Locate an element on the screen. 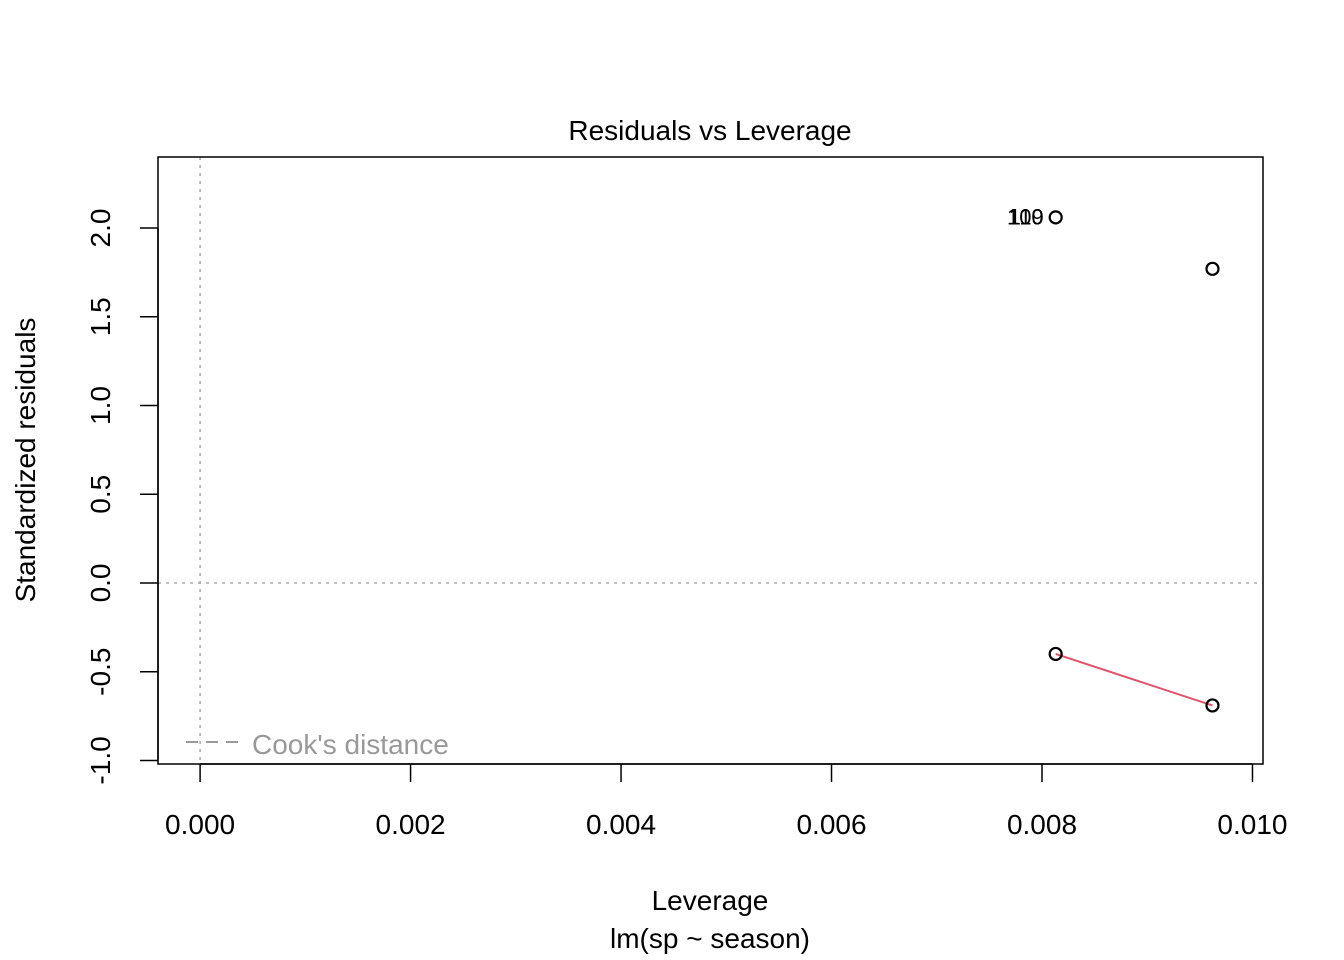 The image size is (1344, 960). y-tick-label: 1.5 is located at coordinates (100, 316).